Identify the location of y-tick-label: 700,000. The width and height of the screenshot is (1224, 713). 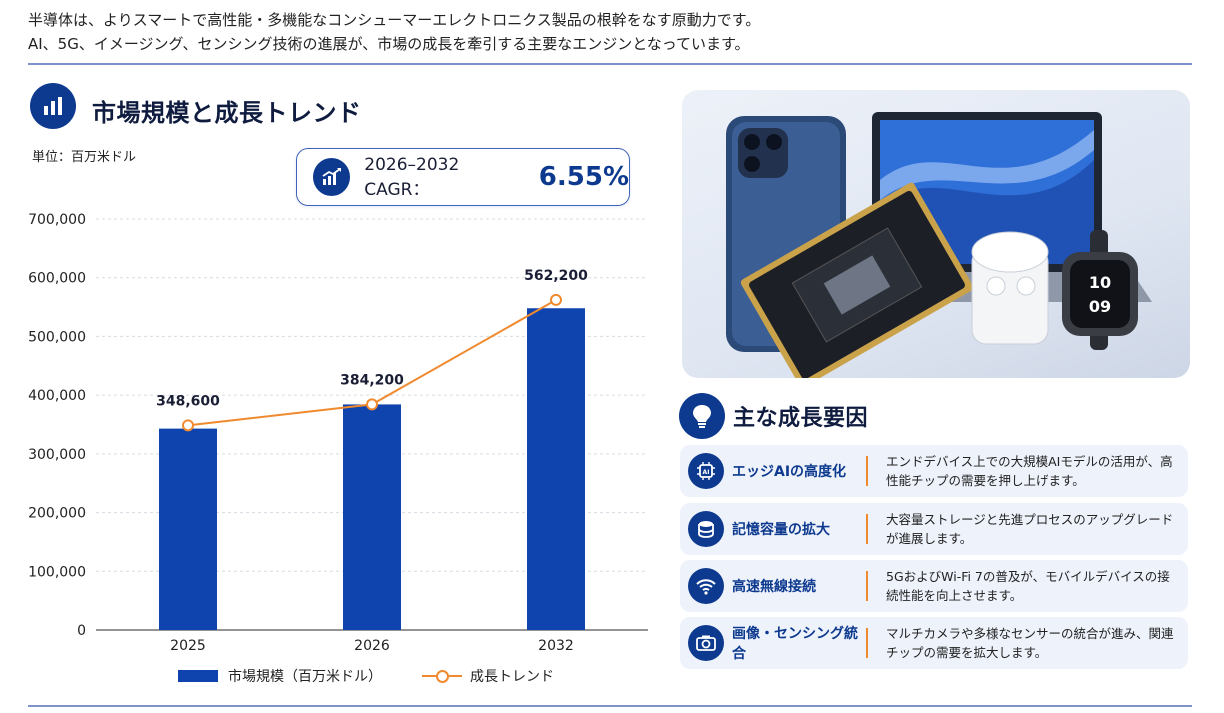
(57, 220).